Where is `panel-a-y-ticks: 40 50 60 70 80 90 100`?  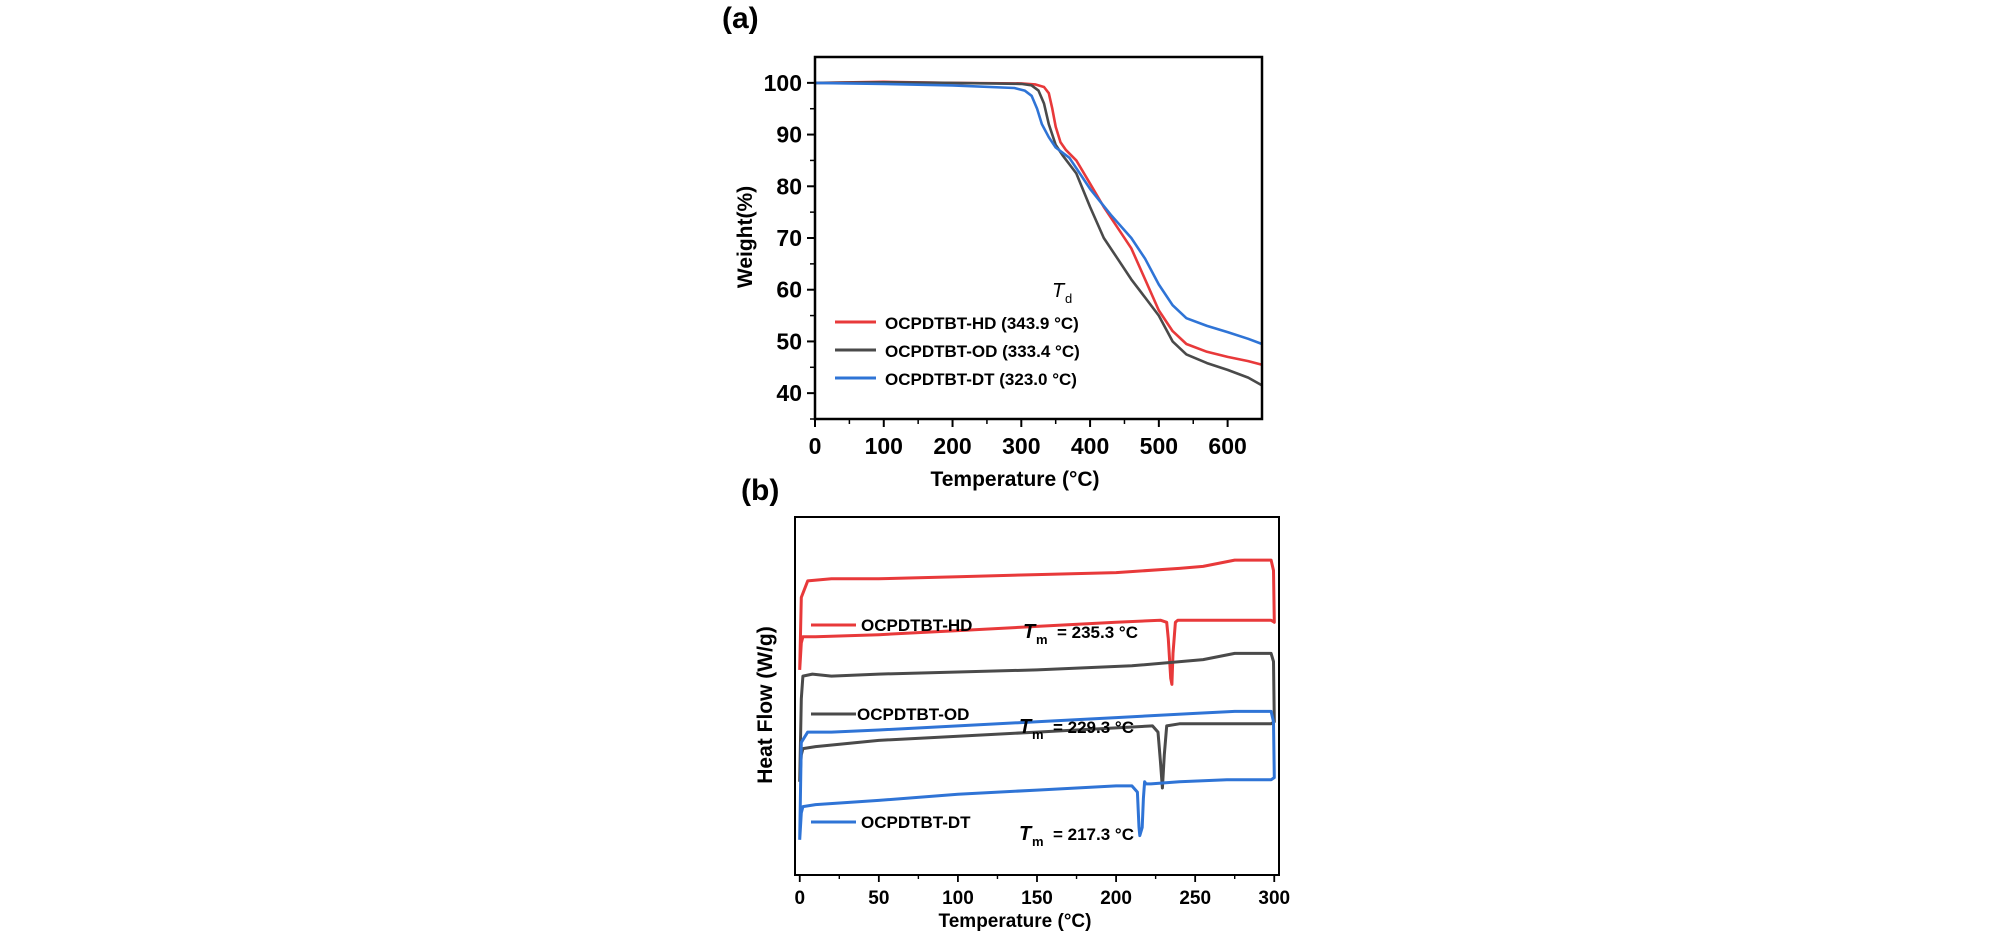
panel-a-y-ticks: 40 50 60 70 80 90 100 is located at coordinates (789, 245).